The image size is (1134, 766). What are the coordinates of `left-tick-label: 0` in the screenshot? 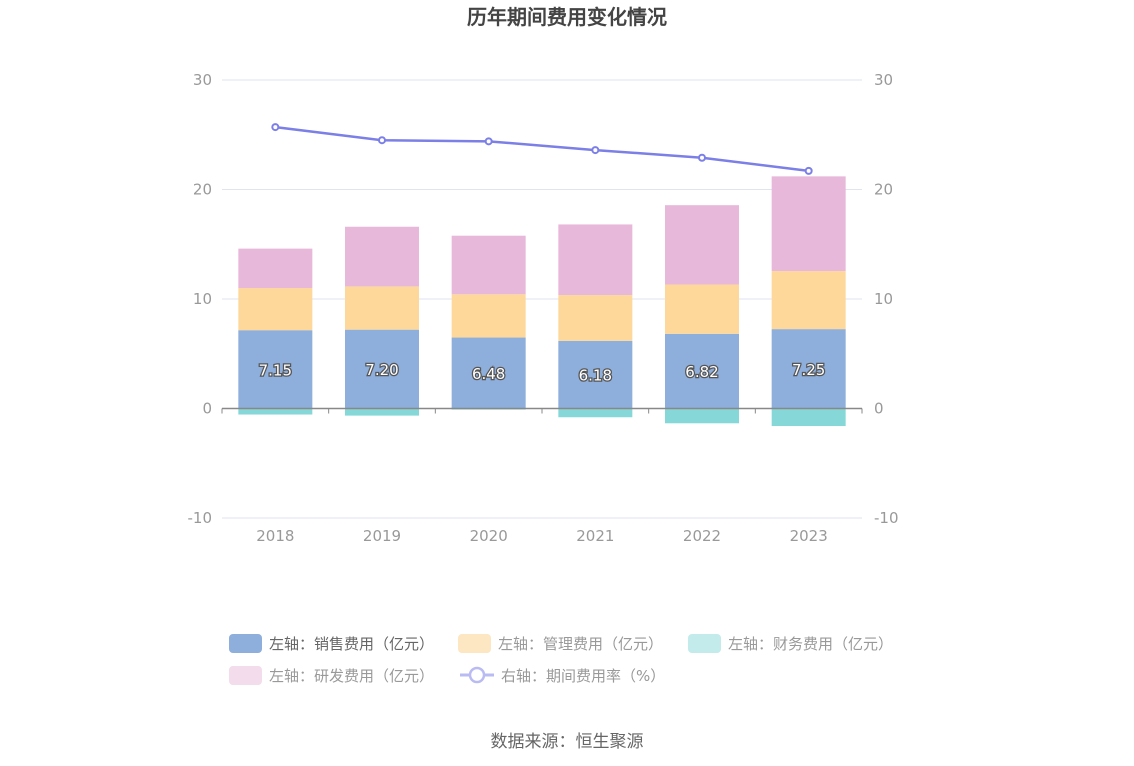 It's located at (207, 409).